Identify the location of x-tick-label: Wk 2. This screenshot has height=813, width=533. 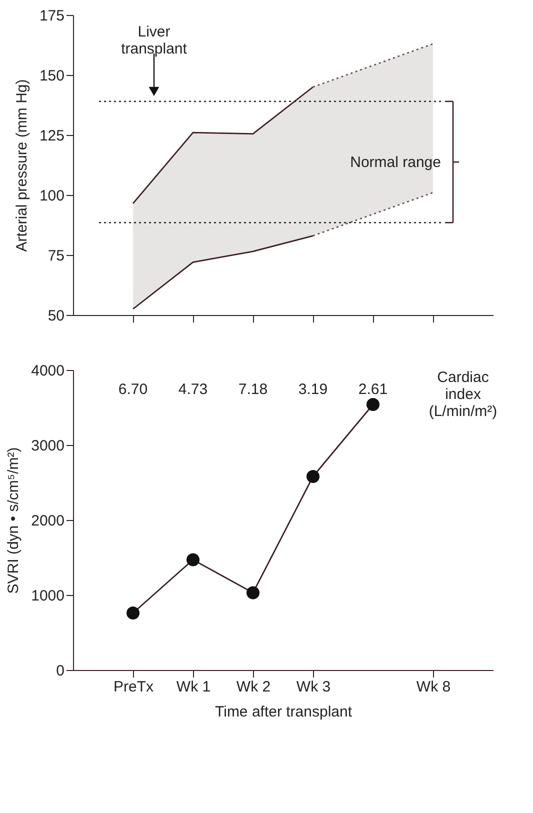
(253, 687).